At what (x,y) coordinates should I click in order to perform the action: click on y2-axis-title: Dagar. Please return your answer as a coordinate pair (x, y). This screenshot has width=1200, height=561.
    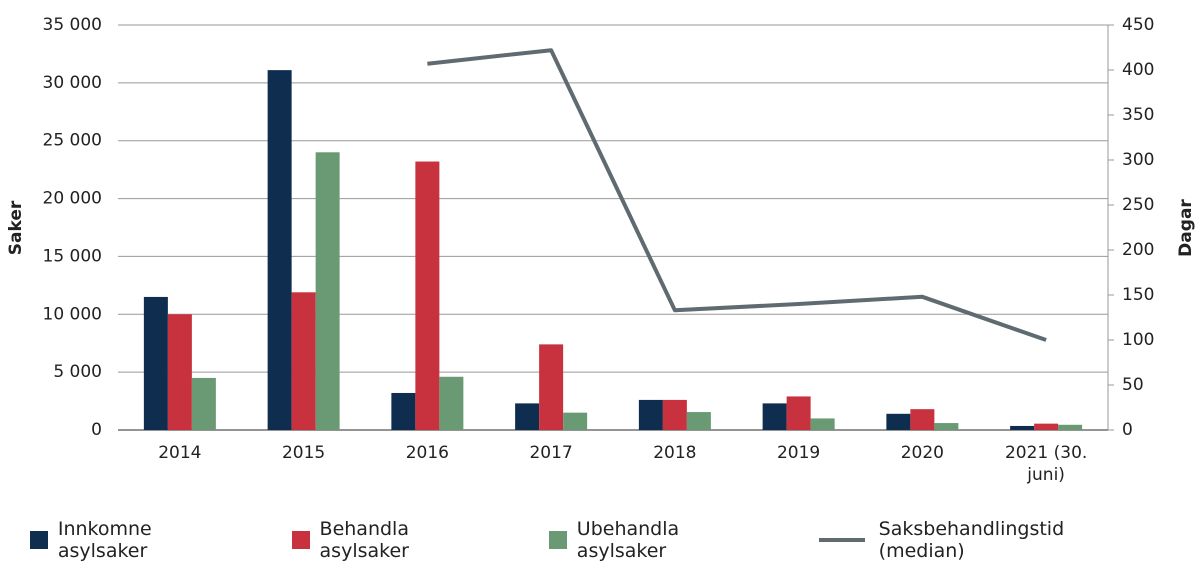
    Looking at the image, I should click on (1186, 228).